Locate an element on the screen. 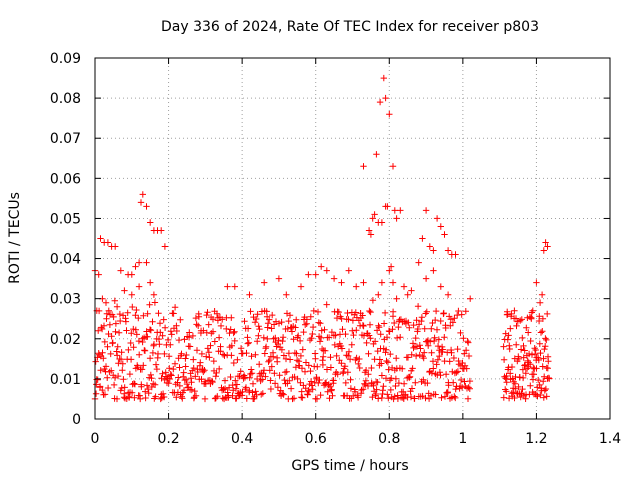 The height and width of the screenshot is (480, 640). x-tick-label: 0.6 is located at coordinates (316, 439).